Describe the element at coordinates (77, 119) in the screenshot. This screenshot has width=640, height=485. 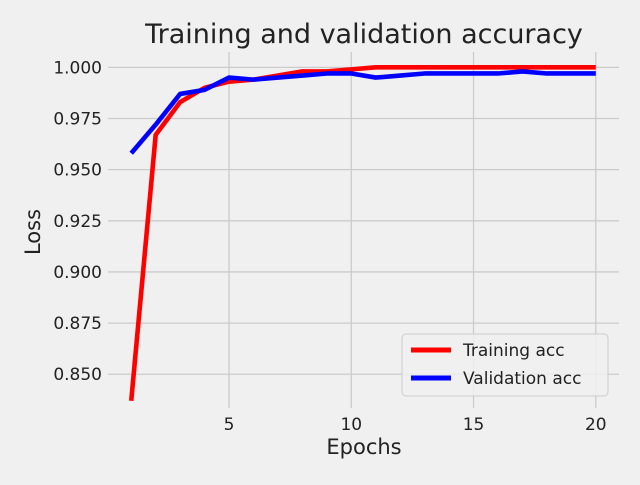
I see `y-tick-label: 0.975` at that location.